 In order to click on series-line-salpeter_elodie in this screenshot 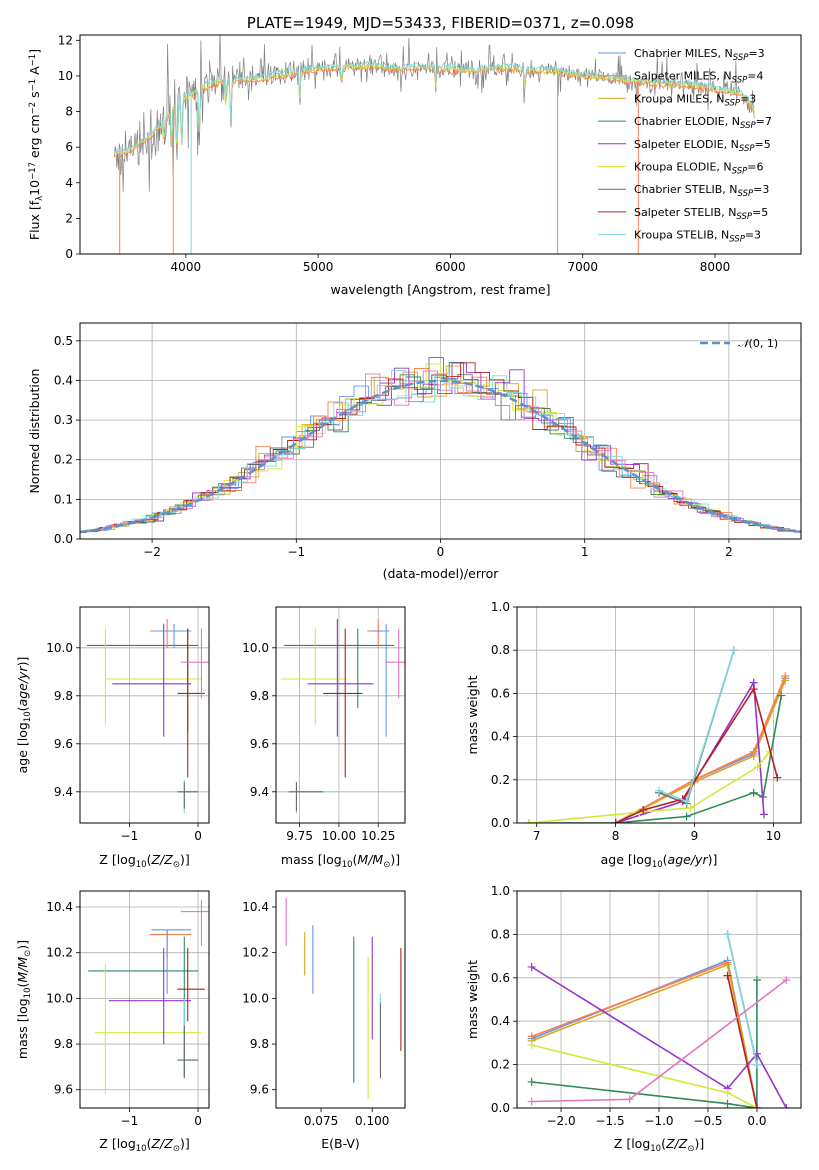, I will do `click(659, 1037)`.